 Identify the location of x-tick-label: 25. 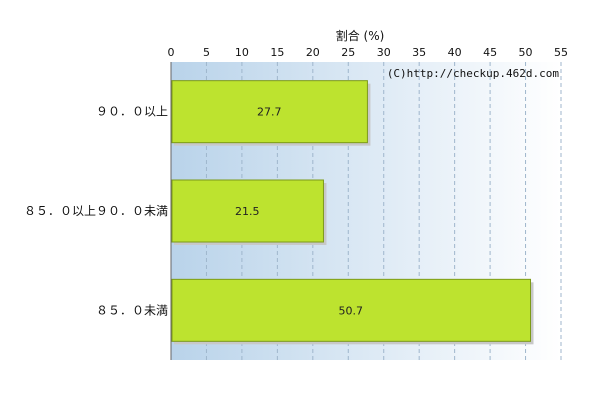
(348, 52).